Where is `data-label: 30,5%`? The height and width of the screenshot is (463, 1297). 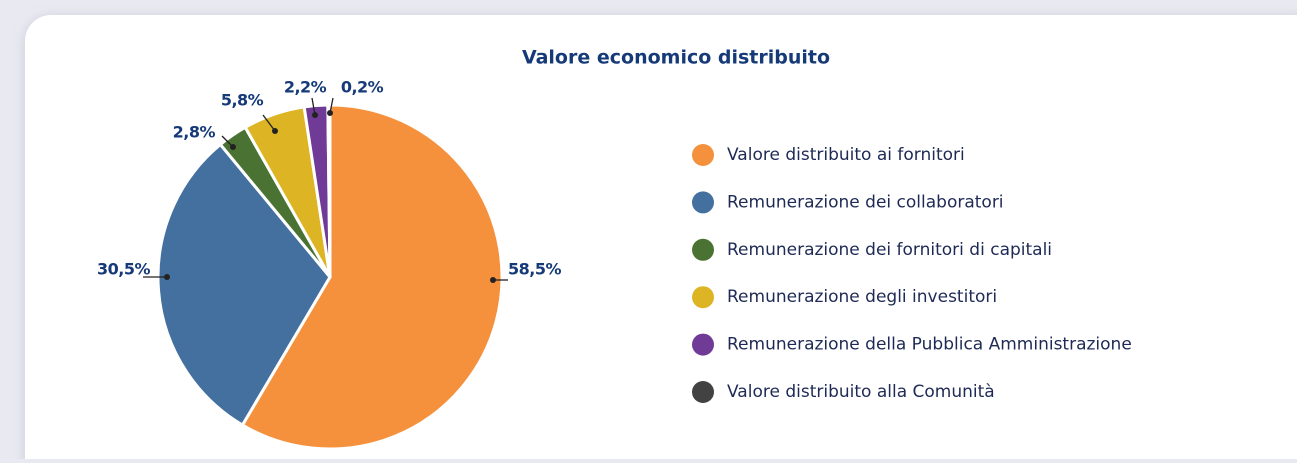 data-label: 30,5% is located at coordinates (123, 269).